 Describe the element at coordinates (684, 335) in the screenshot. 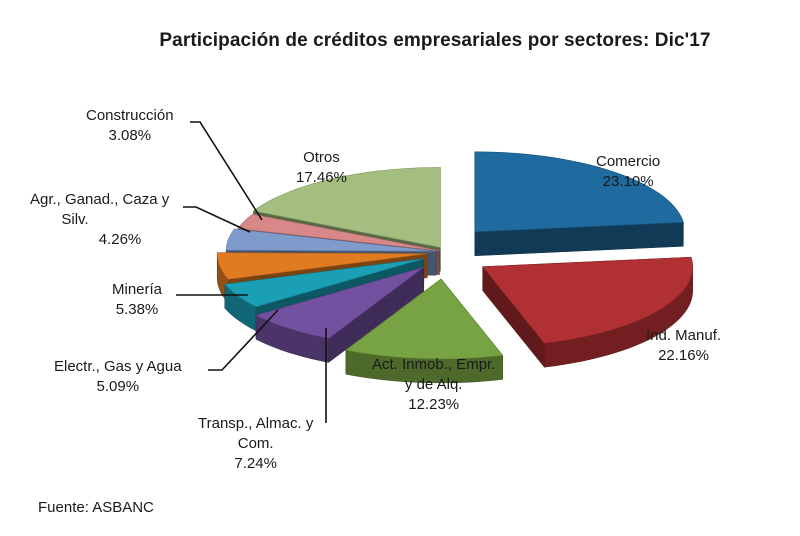

I see `label-ind-manuf-name: Ind. Manuf.` at that location.